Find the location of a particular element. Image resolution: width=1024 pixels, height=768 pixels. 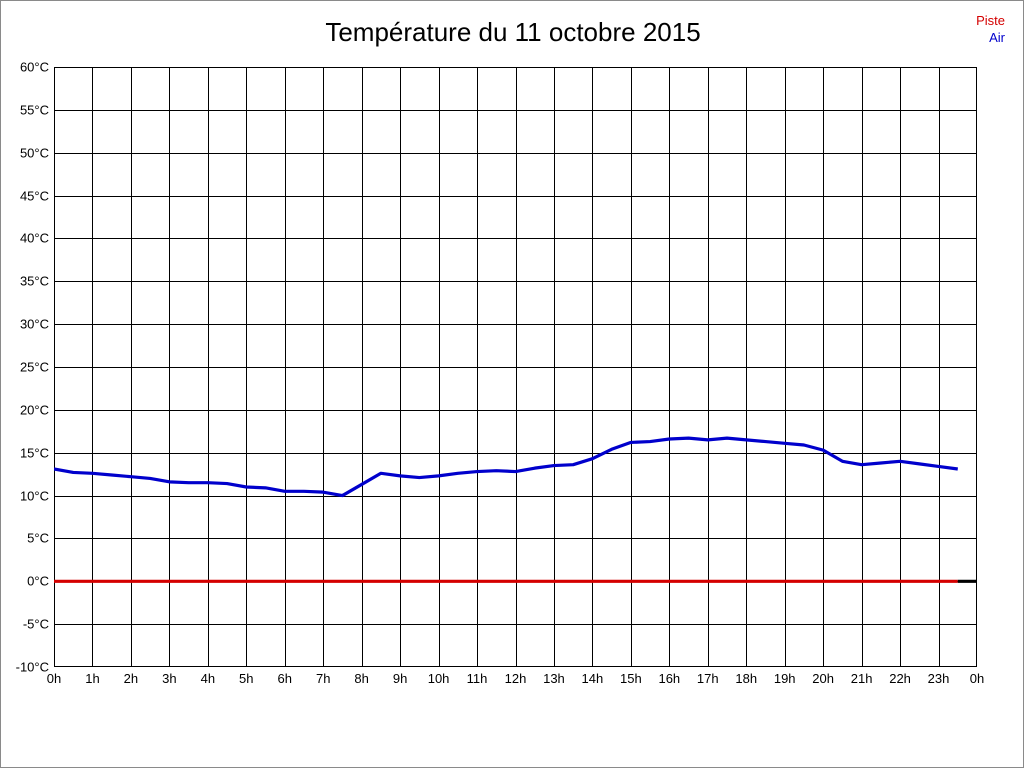

x-axis-tick-label: 15h is located at coordinates (631, 678).